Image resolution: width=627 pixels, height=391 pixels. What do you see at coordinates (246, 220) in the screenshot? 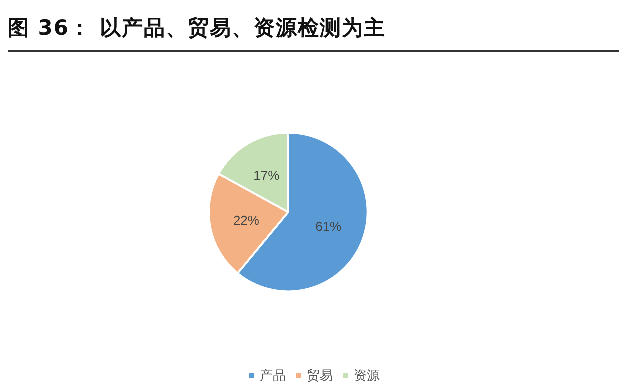
I see `data-label: 22%` at bounding box center [246, 220].